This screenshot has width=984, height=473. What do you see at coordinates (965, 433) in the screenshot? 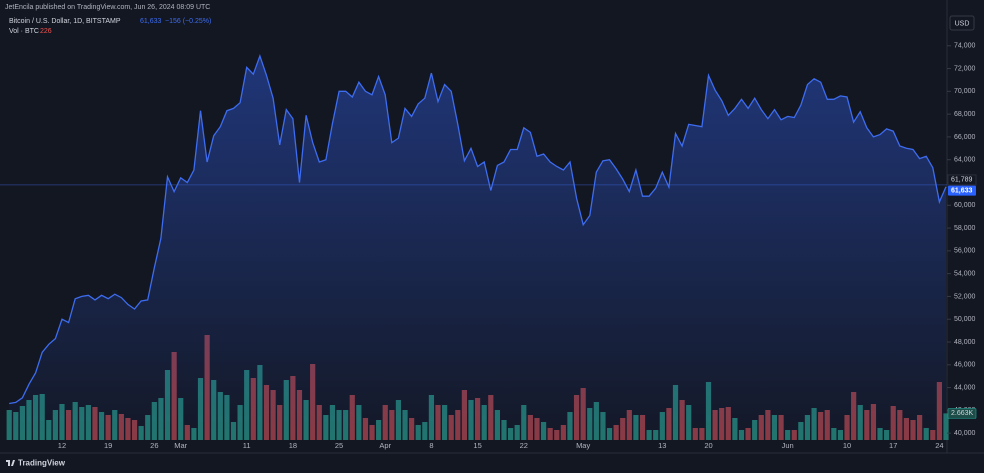
I see `y-tick-label: 40,000` at bounding box center [965, 433].